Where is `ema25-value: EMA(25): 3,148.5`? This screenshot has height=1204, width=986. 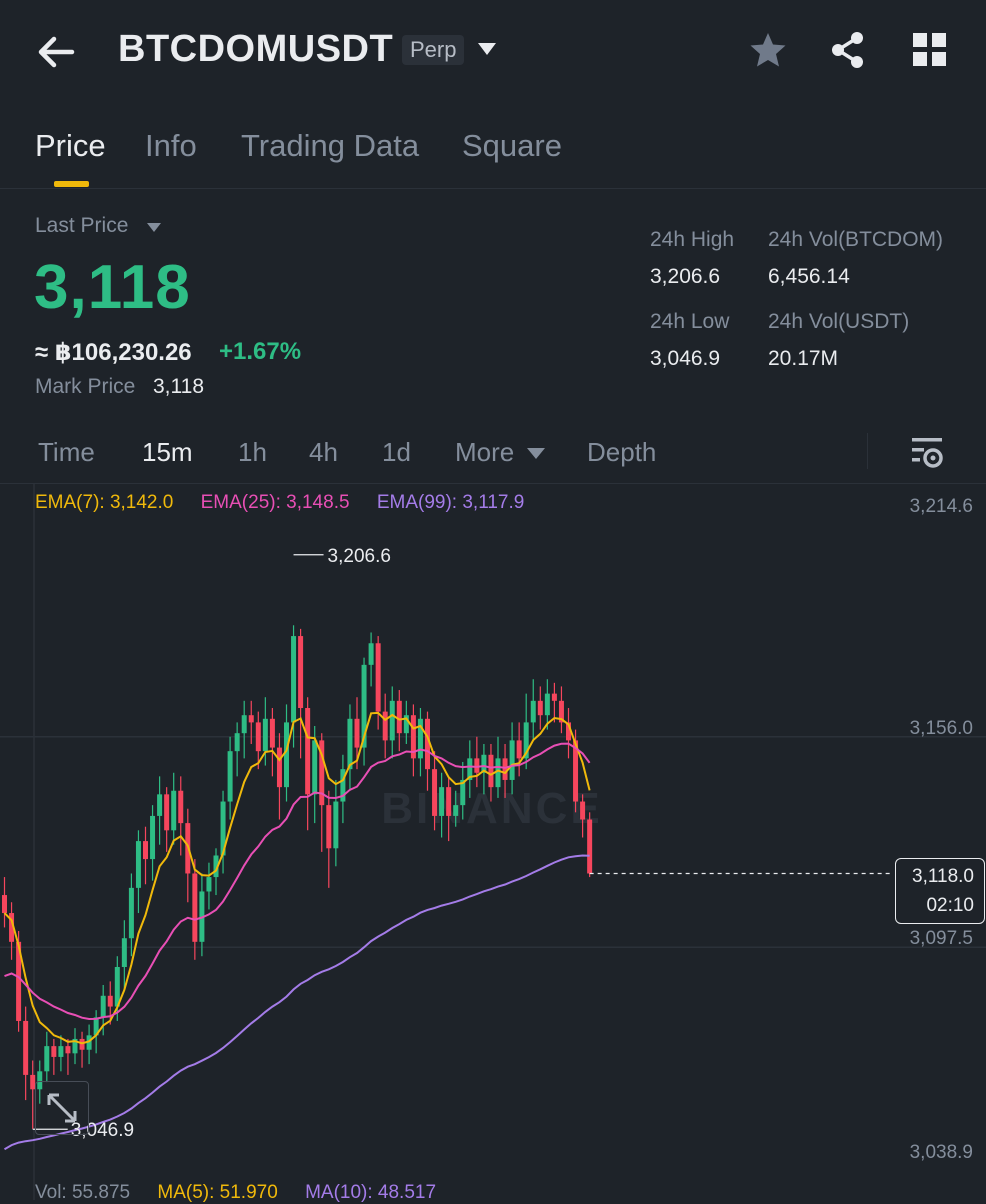 ema25-value: EMA(25): 3,148.5 is located at coordinates (275, 502).